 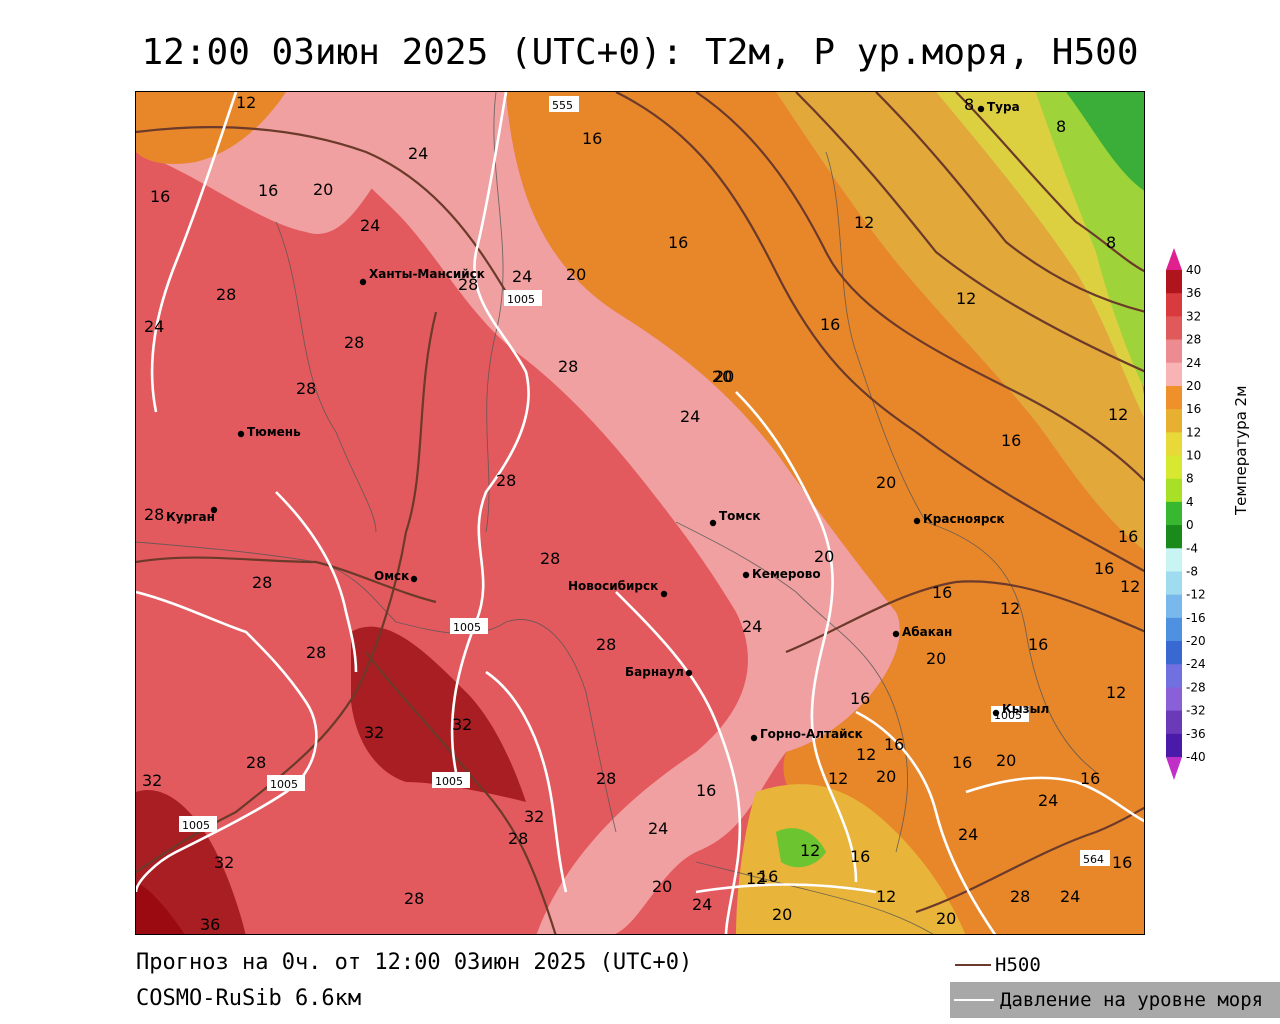 What do you see at coordinates (1193, 340) in the screenshot?
I see `colorbar-tick-label: 28` at bounding box center [1193, 340].